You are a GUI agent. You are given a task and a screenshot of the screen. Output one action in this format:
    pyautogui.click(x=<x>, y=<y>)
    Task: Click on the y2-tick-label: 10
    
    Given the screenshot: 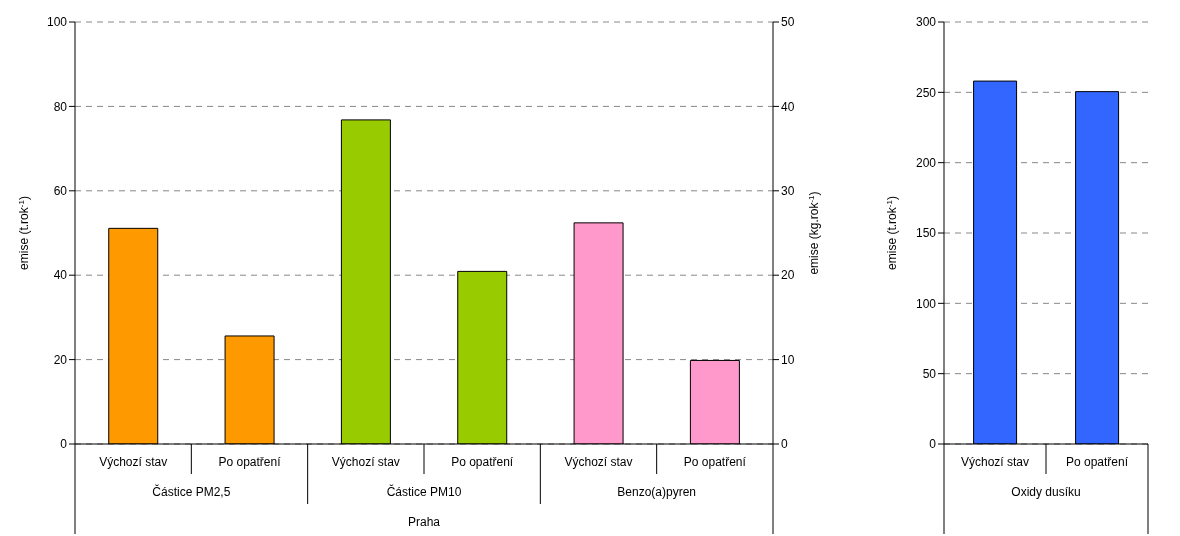 What is the action you would take?
    pyautogui.click(x=788, y=359)
    